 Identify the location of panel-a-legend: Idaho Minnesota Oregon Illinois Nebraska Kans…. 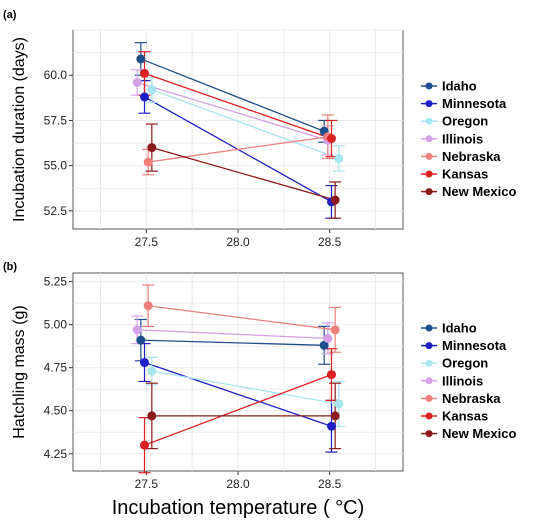
(468, 139).